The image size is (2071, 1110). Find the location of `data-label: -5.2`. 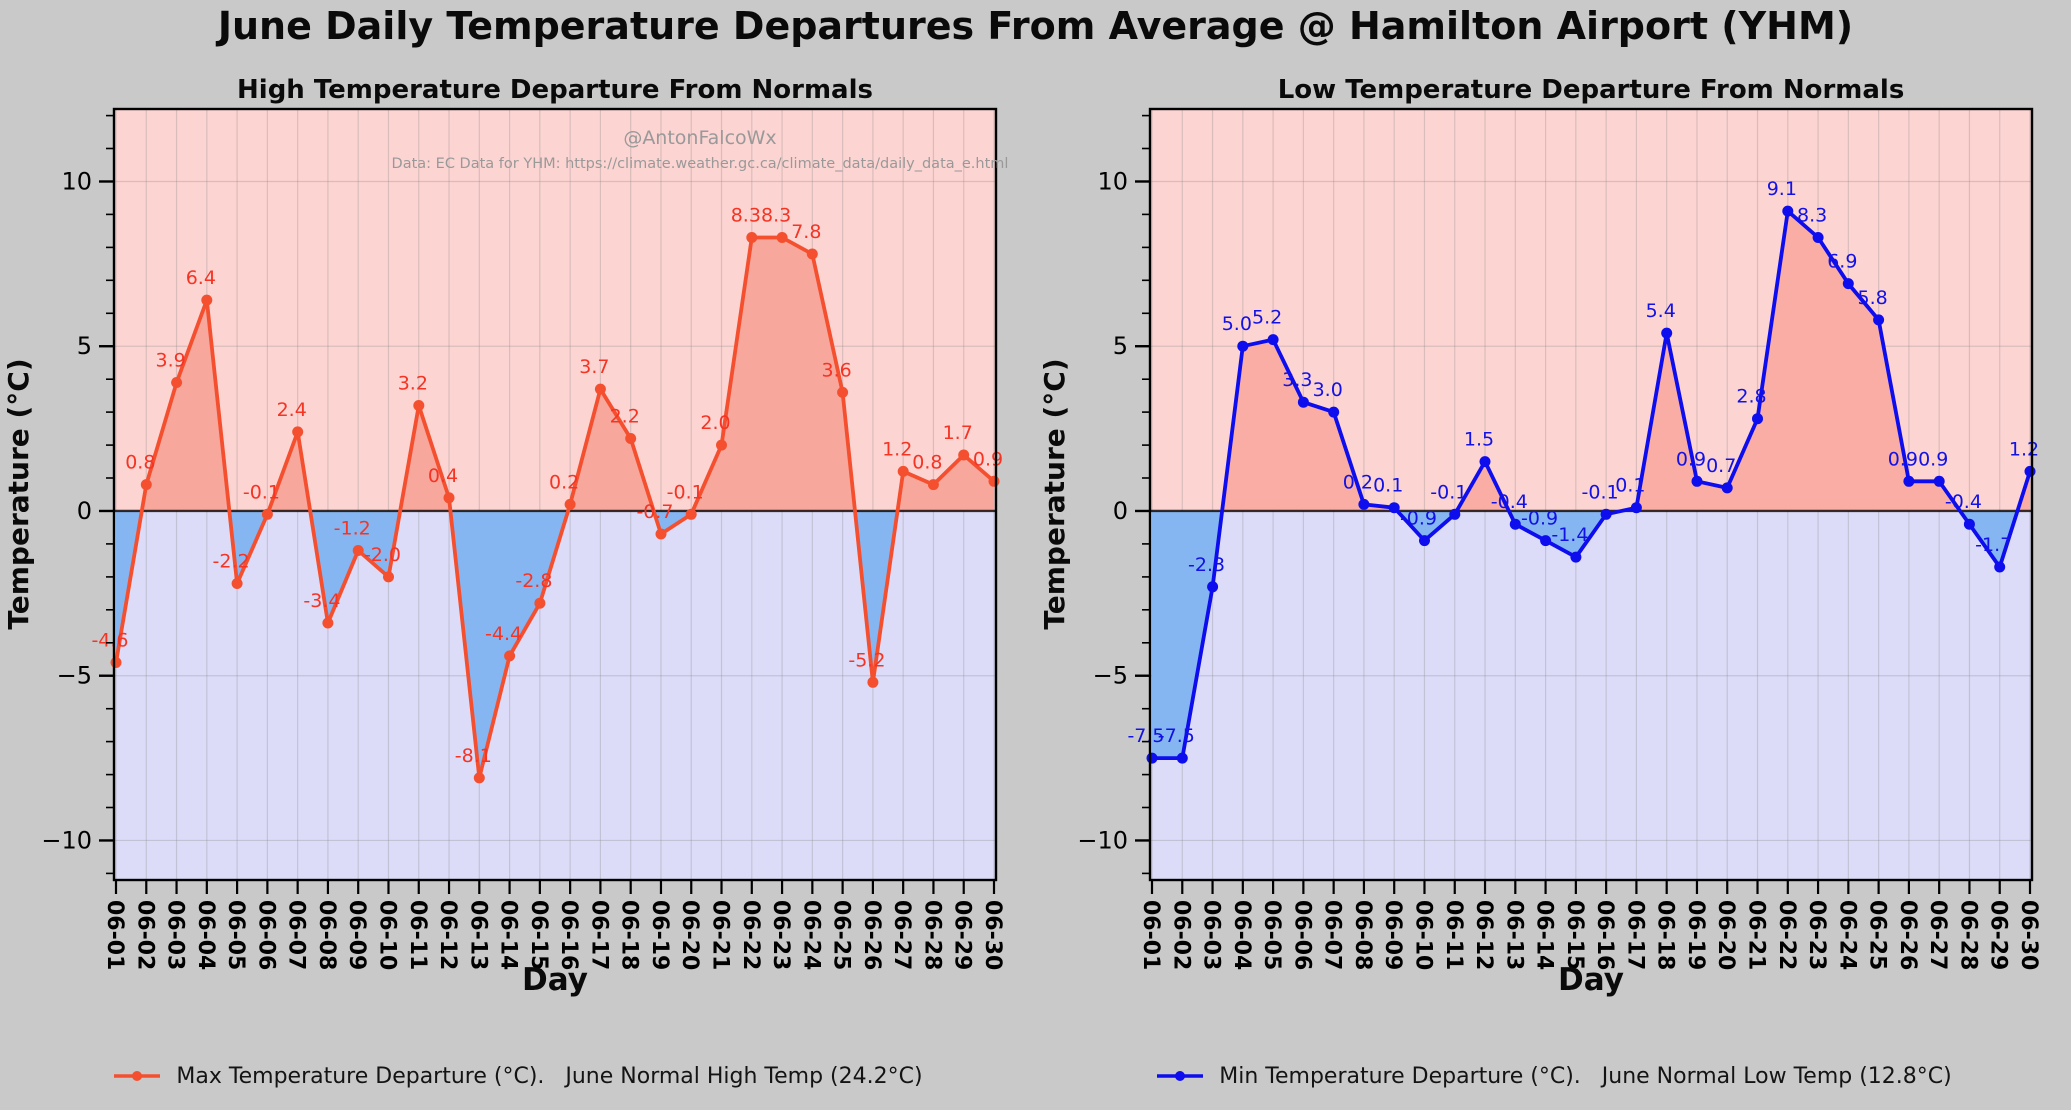

data-label: -5.2 is located at coordinates (866, 660).